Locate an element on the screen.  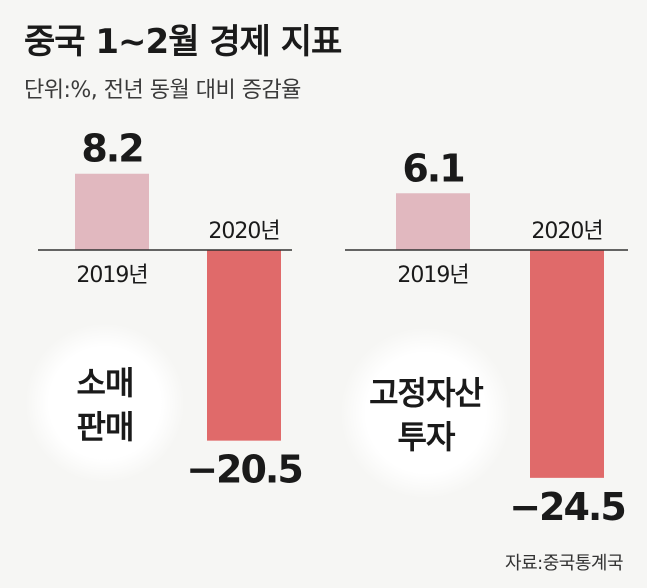
page-title: 중국 1~2월 경제 지표 is located at coordinates (183, 42).